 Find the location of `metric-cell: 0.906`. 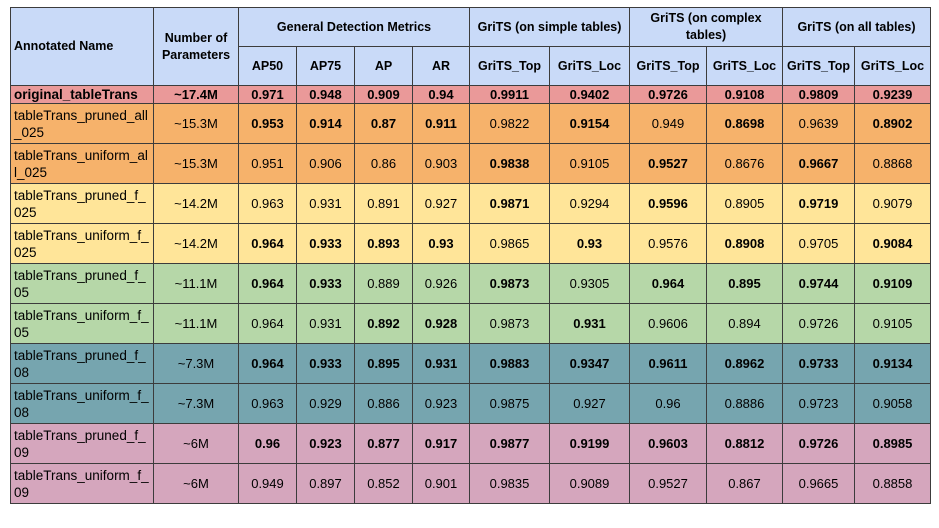

metric-cell: 0.906 is located at coordinates (325, 163).